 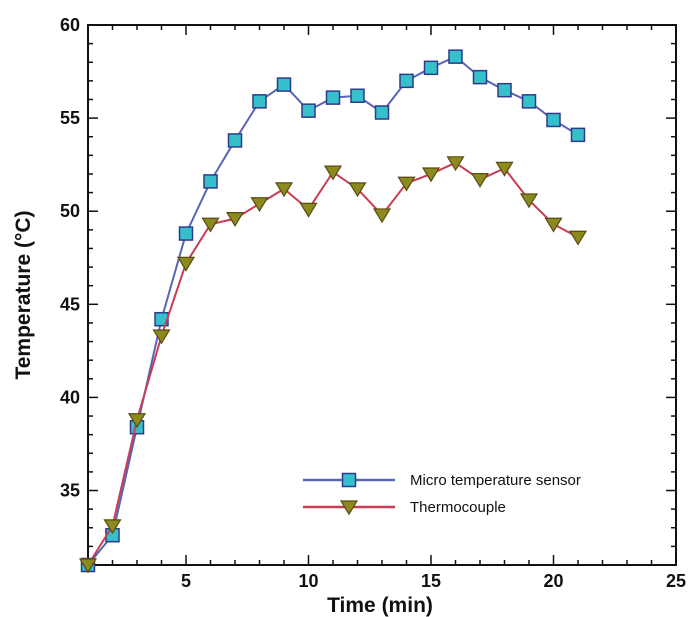 I want to click on x-tick-label: 20, so click(x=553, y=581).